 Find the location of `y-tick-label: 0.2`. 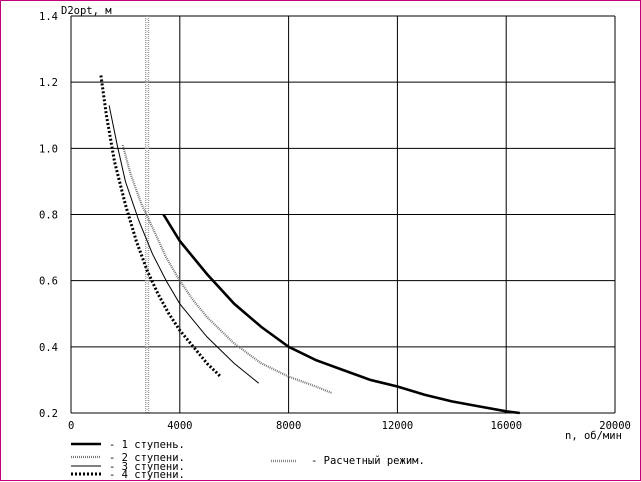

y-tick-label: 0.2 is located at coordinates (48, 414).